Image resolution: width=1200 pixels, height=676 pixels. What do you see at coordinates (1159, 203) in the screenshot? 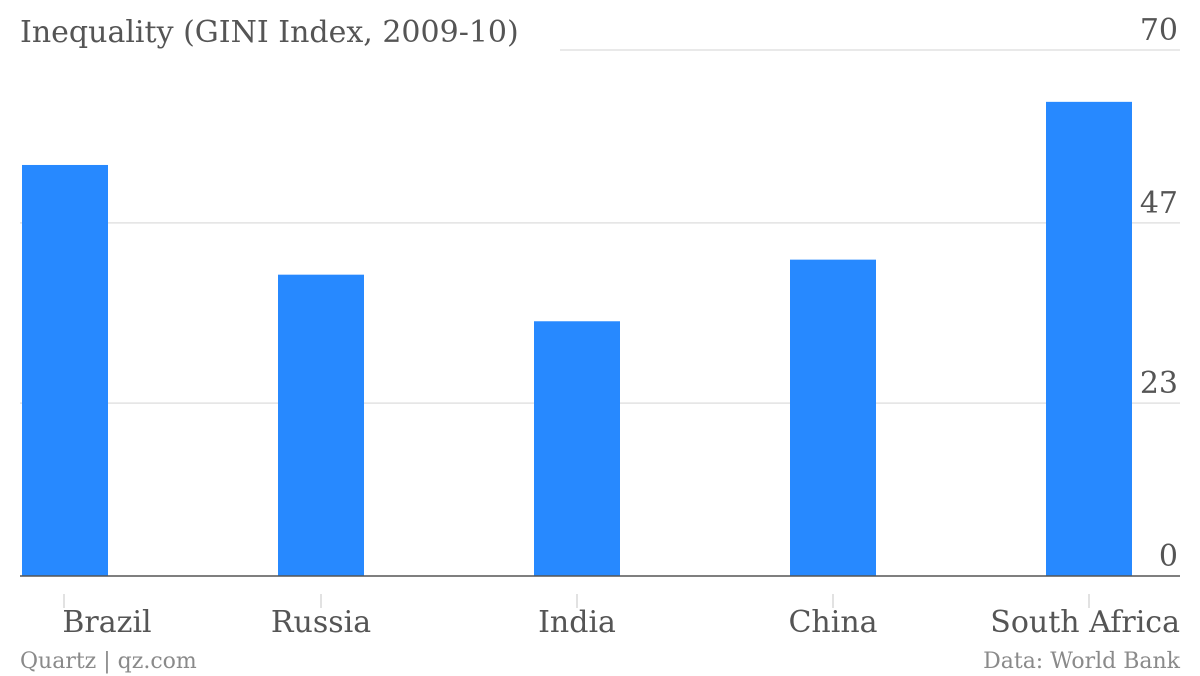
I see `y-tick-label: 47` at bounding box center [1159, 203].